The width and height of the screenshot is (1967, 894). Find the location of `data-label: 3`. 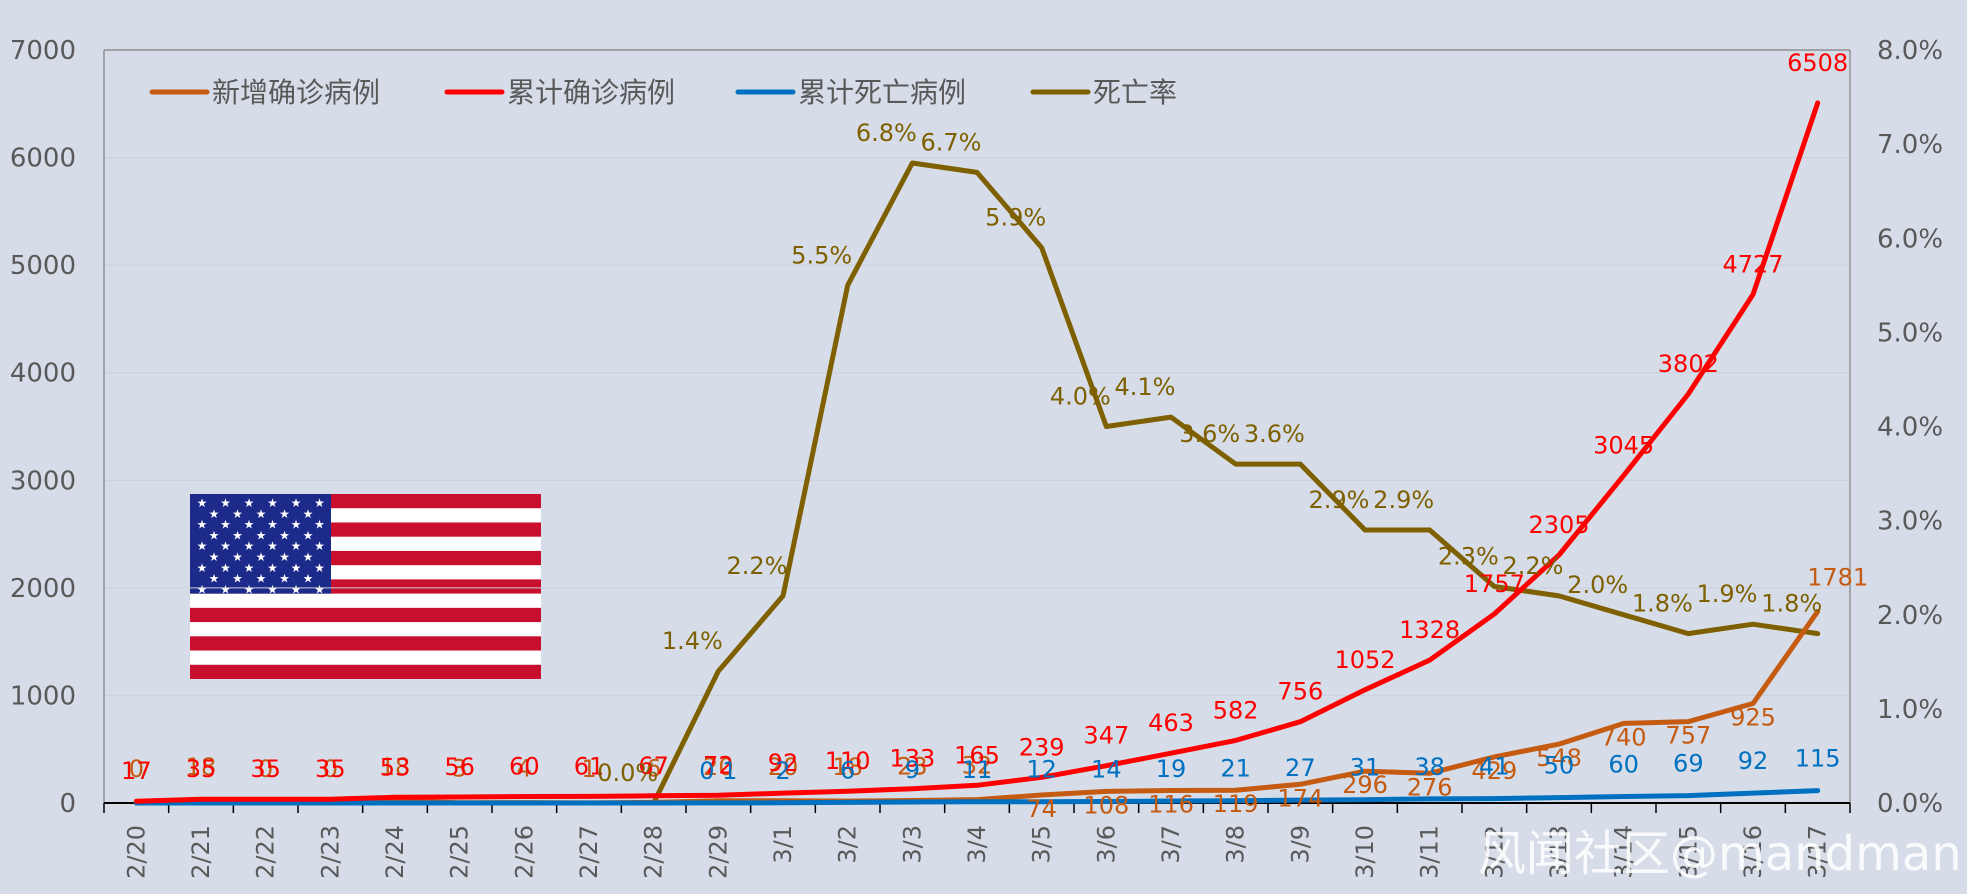

data-label: 3 is located at coordinates (459, 769).